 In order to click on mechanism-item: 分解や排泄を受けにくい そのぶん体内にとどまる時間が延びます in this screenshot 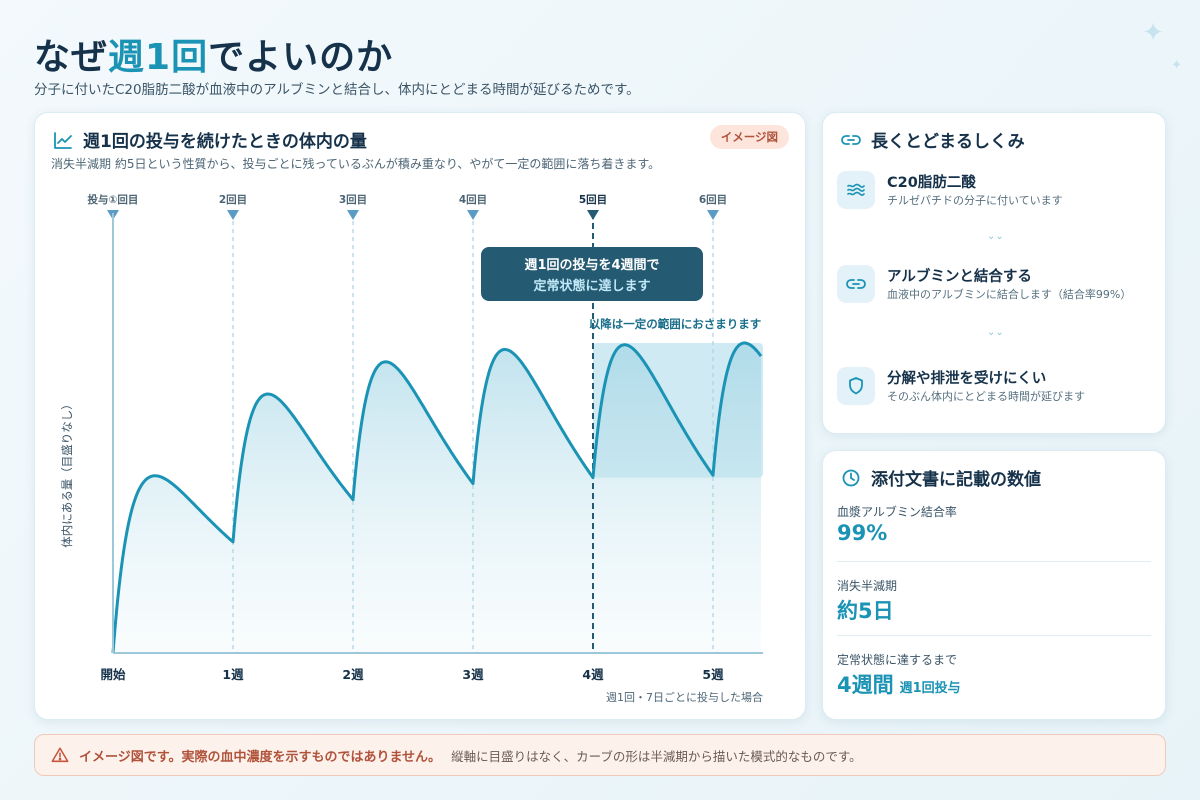, I will do `click(995, 395)`.